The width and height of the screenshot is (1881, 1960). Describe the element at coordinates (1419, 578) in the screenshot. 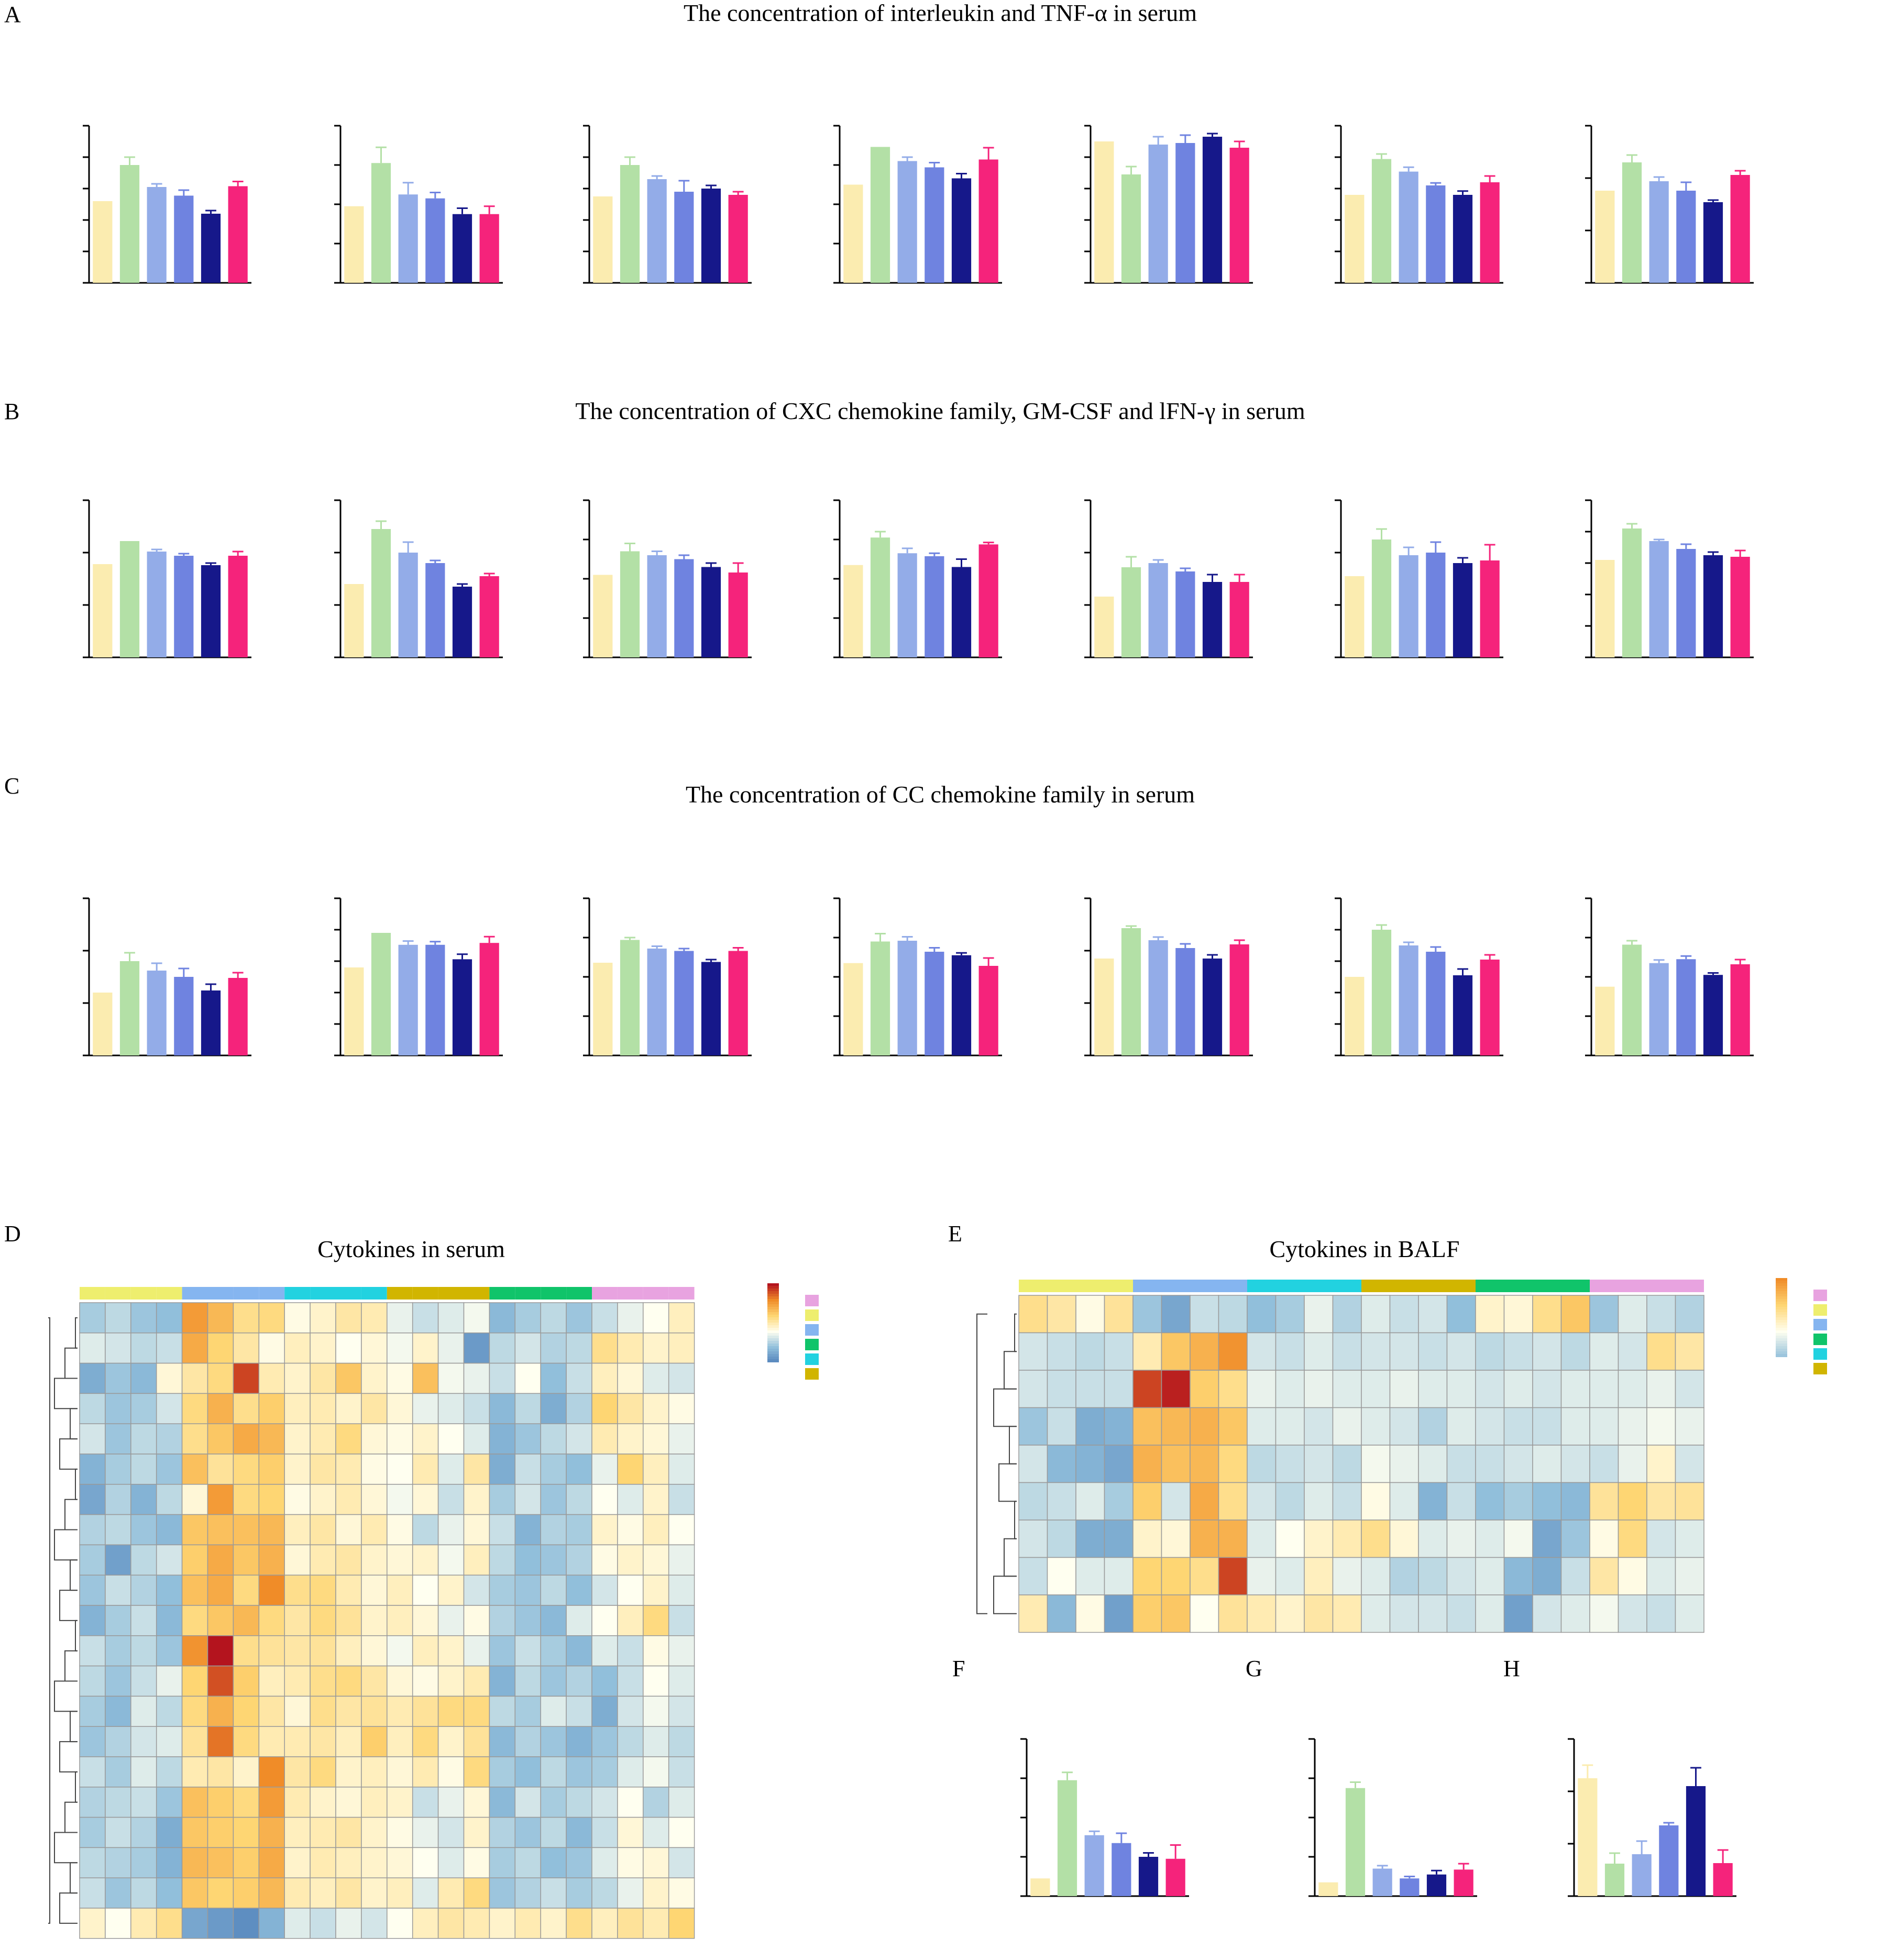

I see `bar-chart-gm-csf` at that location.